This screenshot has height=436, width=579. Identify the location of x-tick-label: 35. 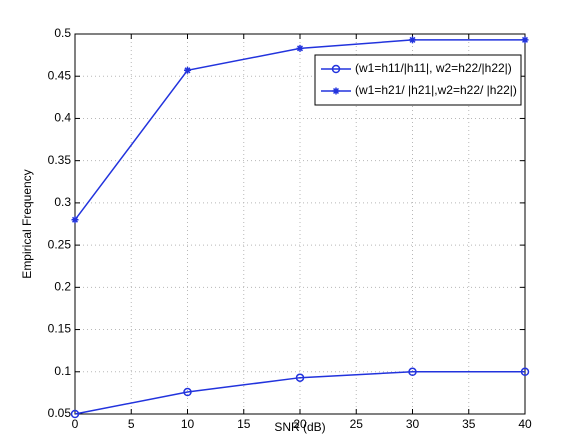
(469, 424).